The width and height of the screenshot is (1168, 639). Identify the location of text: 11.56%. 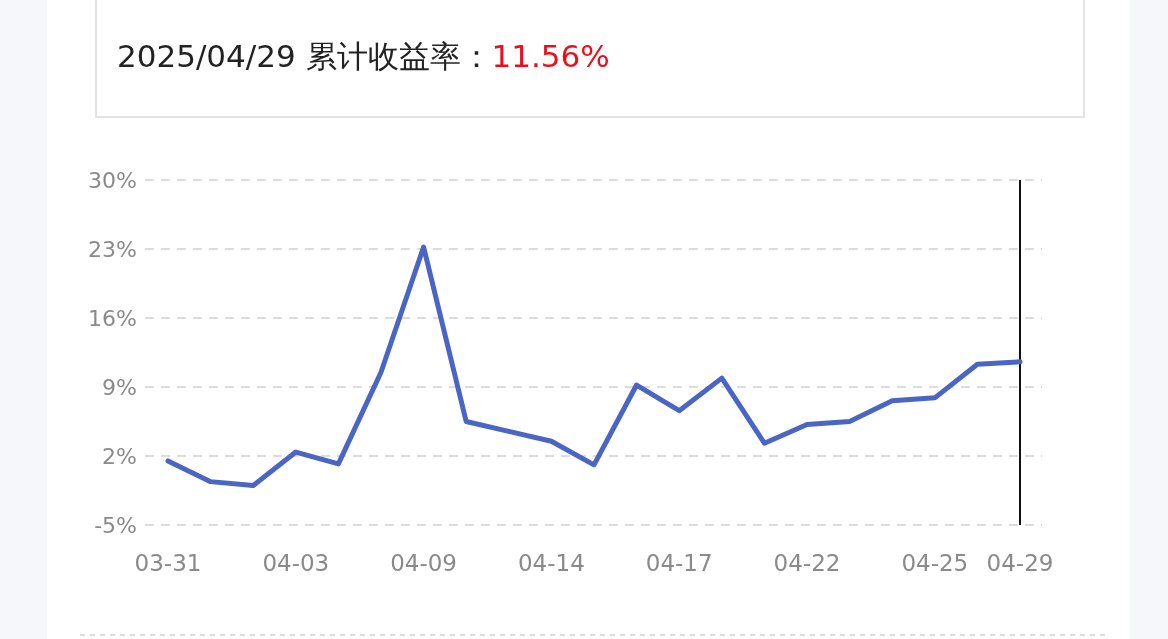
(550, 56).